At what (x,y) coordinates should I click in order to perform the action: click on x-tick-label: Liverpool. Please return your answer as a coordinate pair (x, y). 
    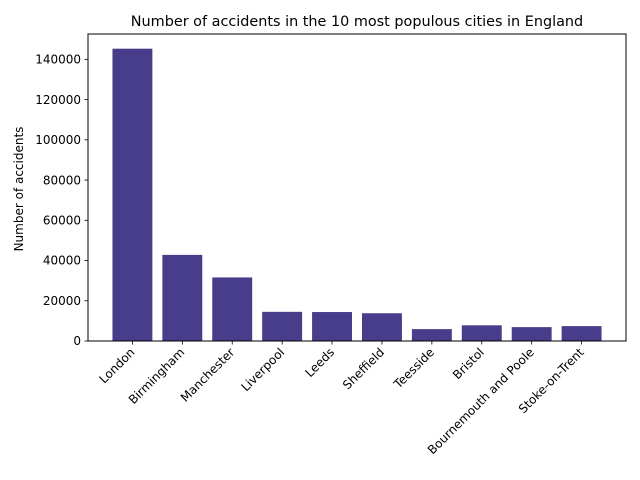
    Looking at the image, I should click on (262, 369).